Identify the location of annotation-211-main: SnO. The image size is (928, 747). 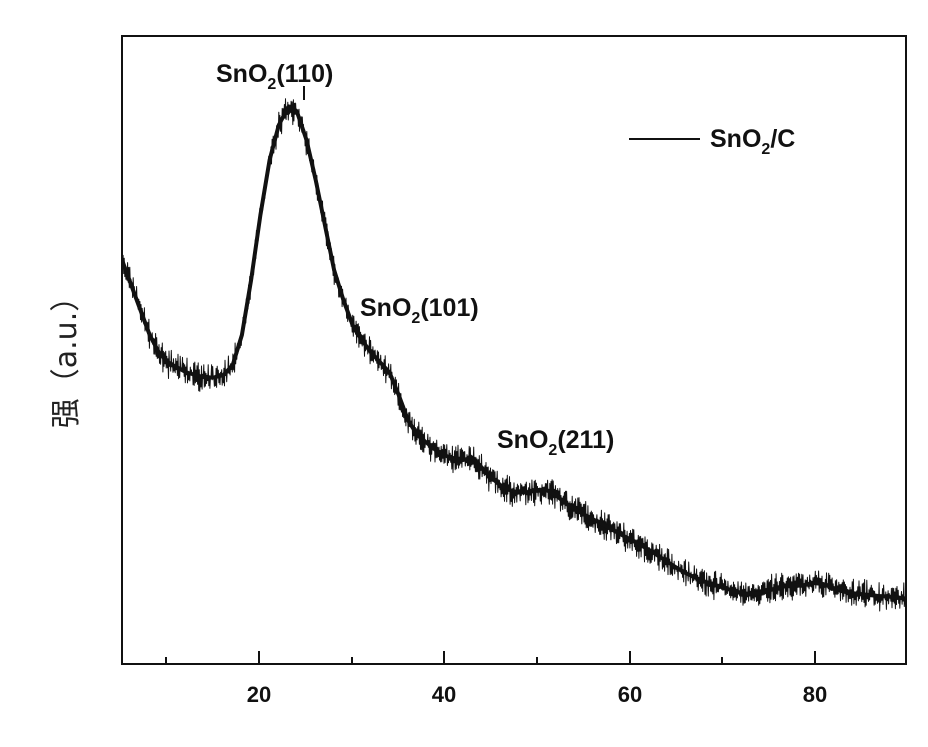
(522, 440).